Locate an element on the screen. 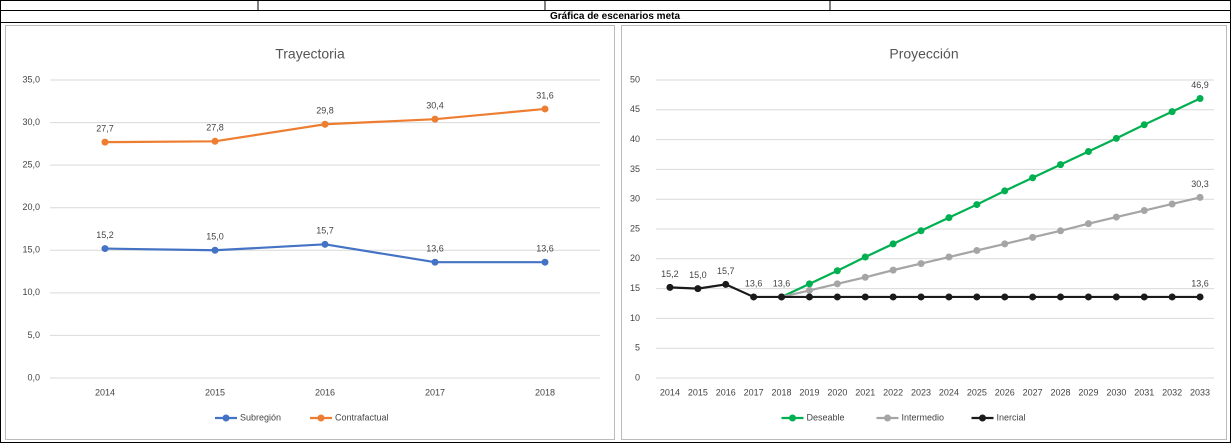 This screenshot has width=1231, height=443. value-label: 30,4 is located at coordinates (435, 106).